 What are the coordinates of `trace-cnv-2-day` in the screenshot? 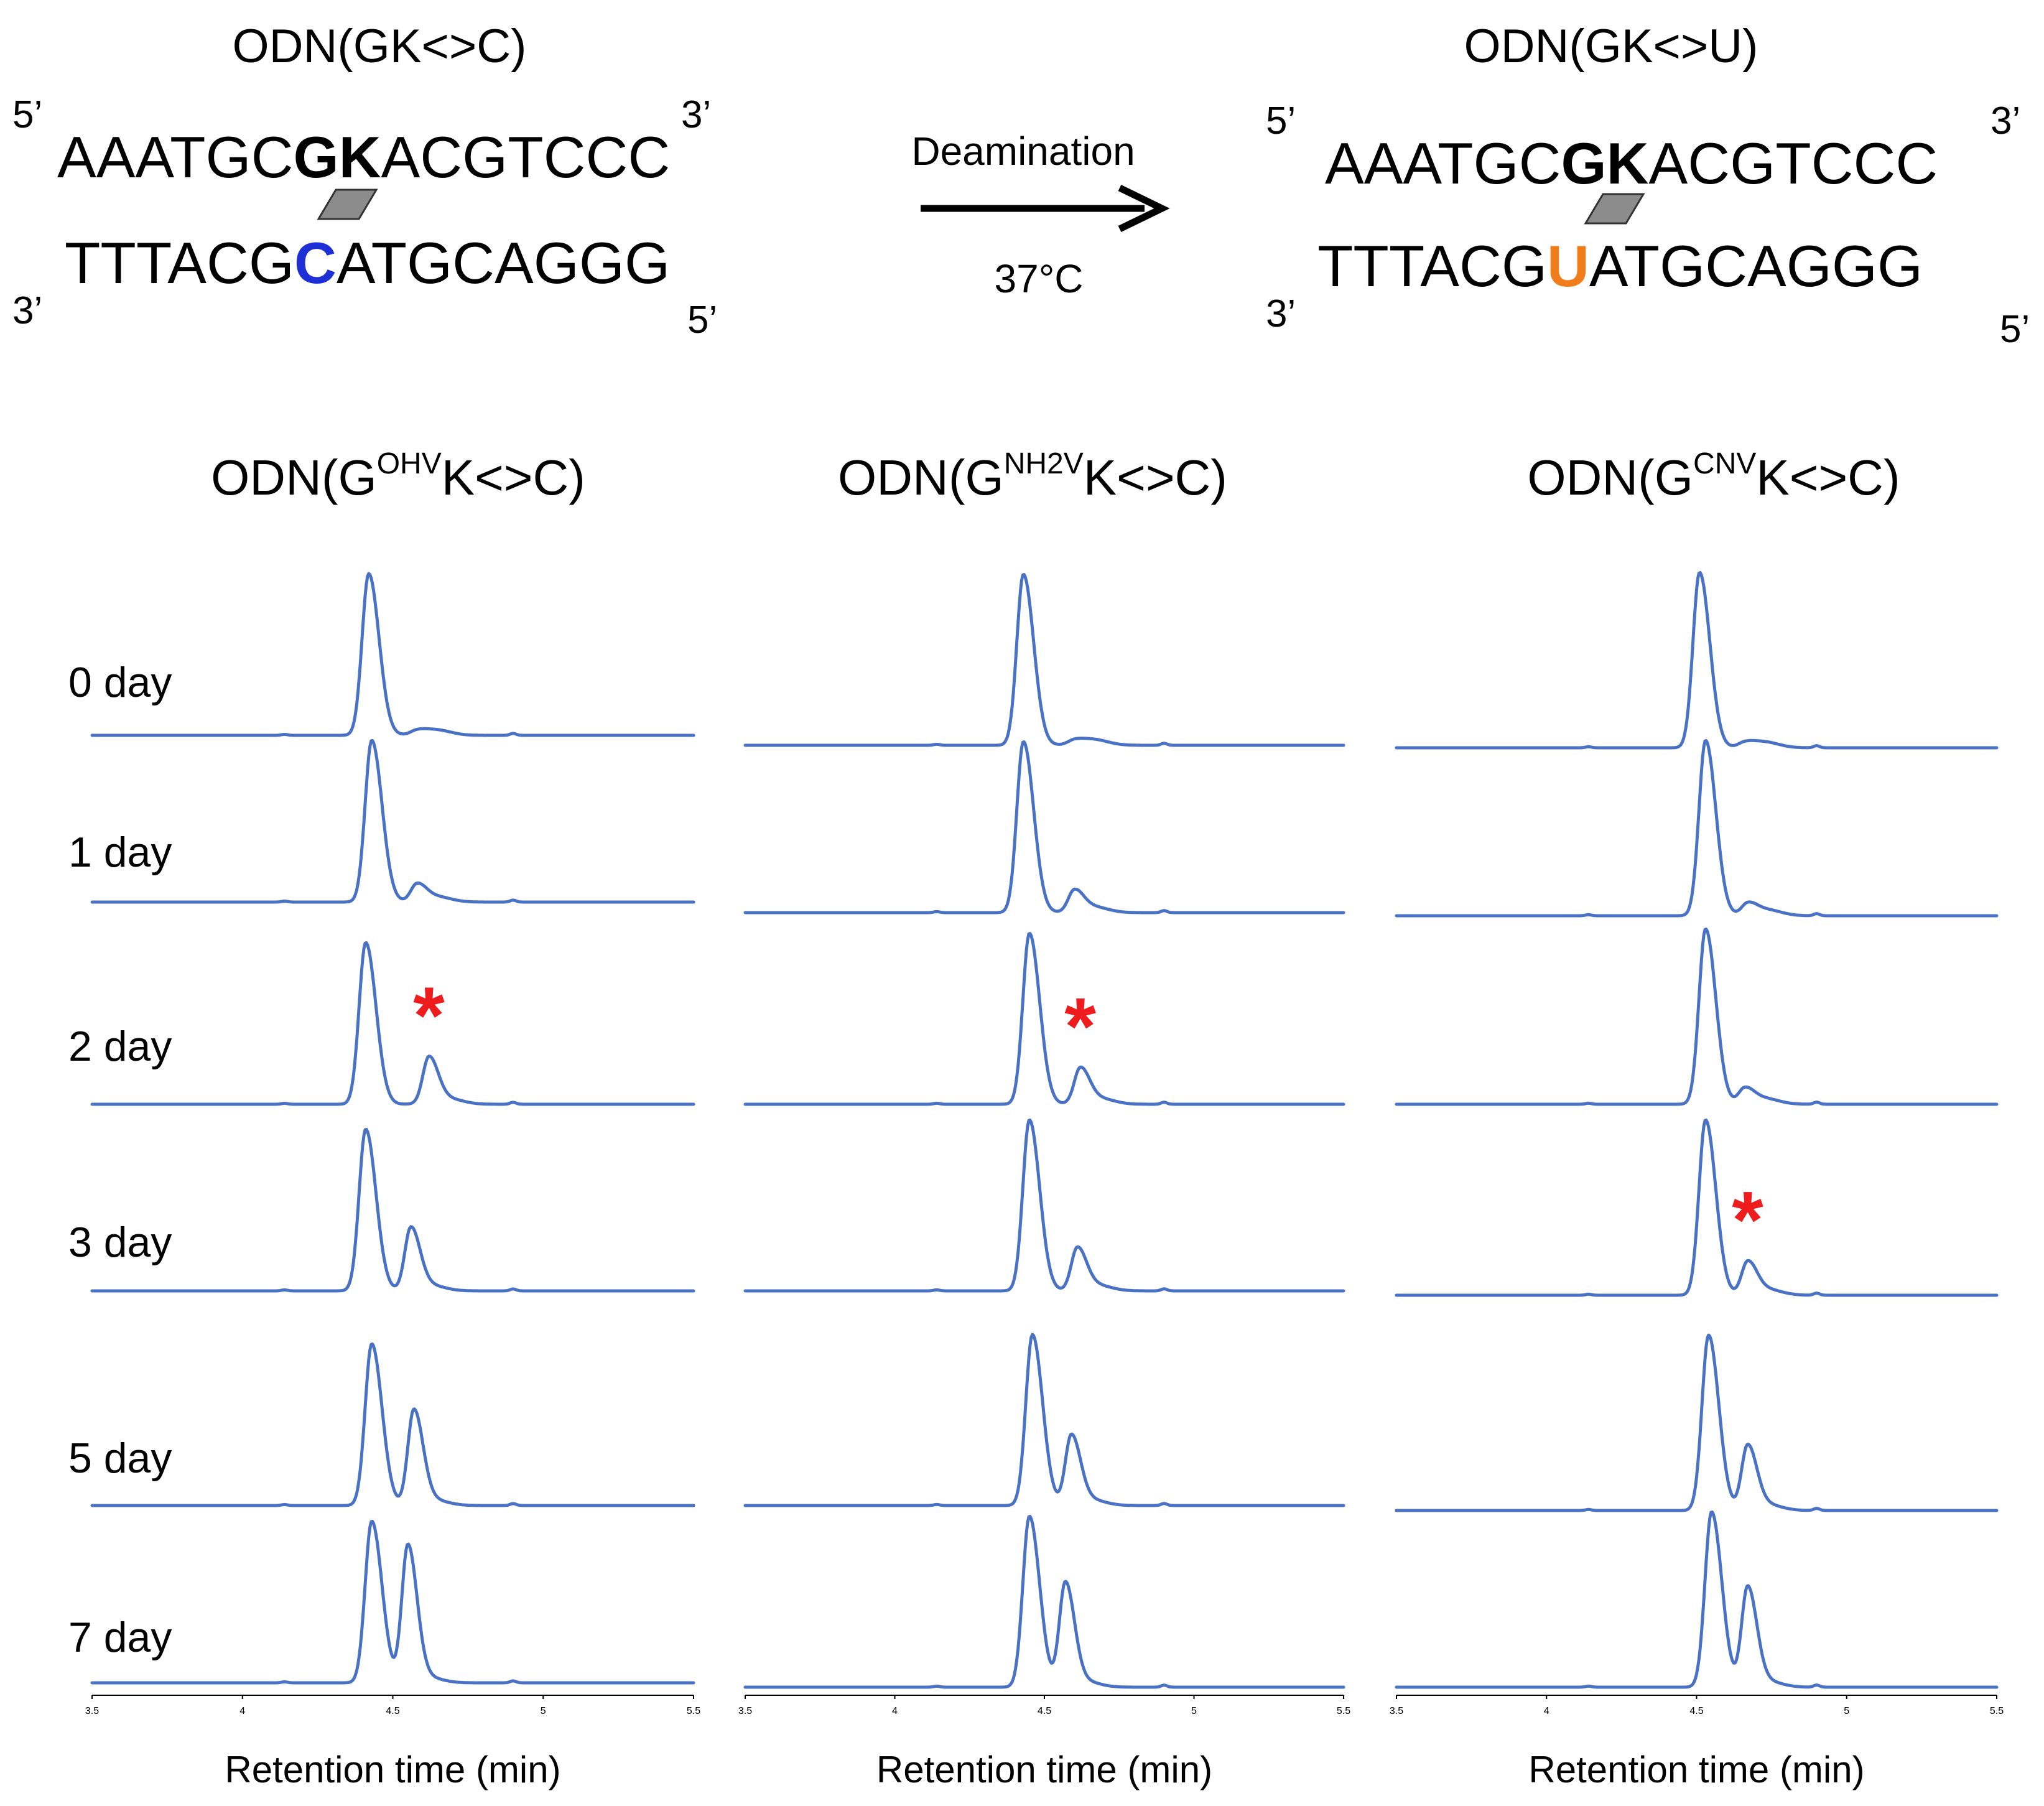 It's located at (1697, 1017).